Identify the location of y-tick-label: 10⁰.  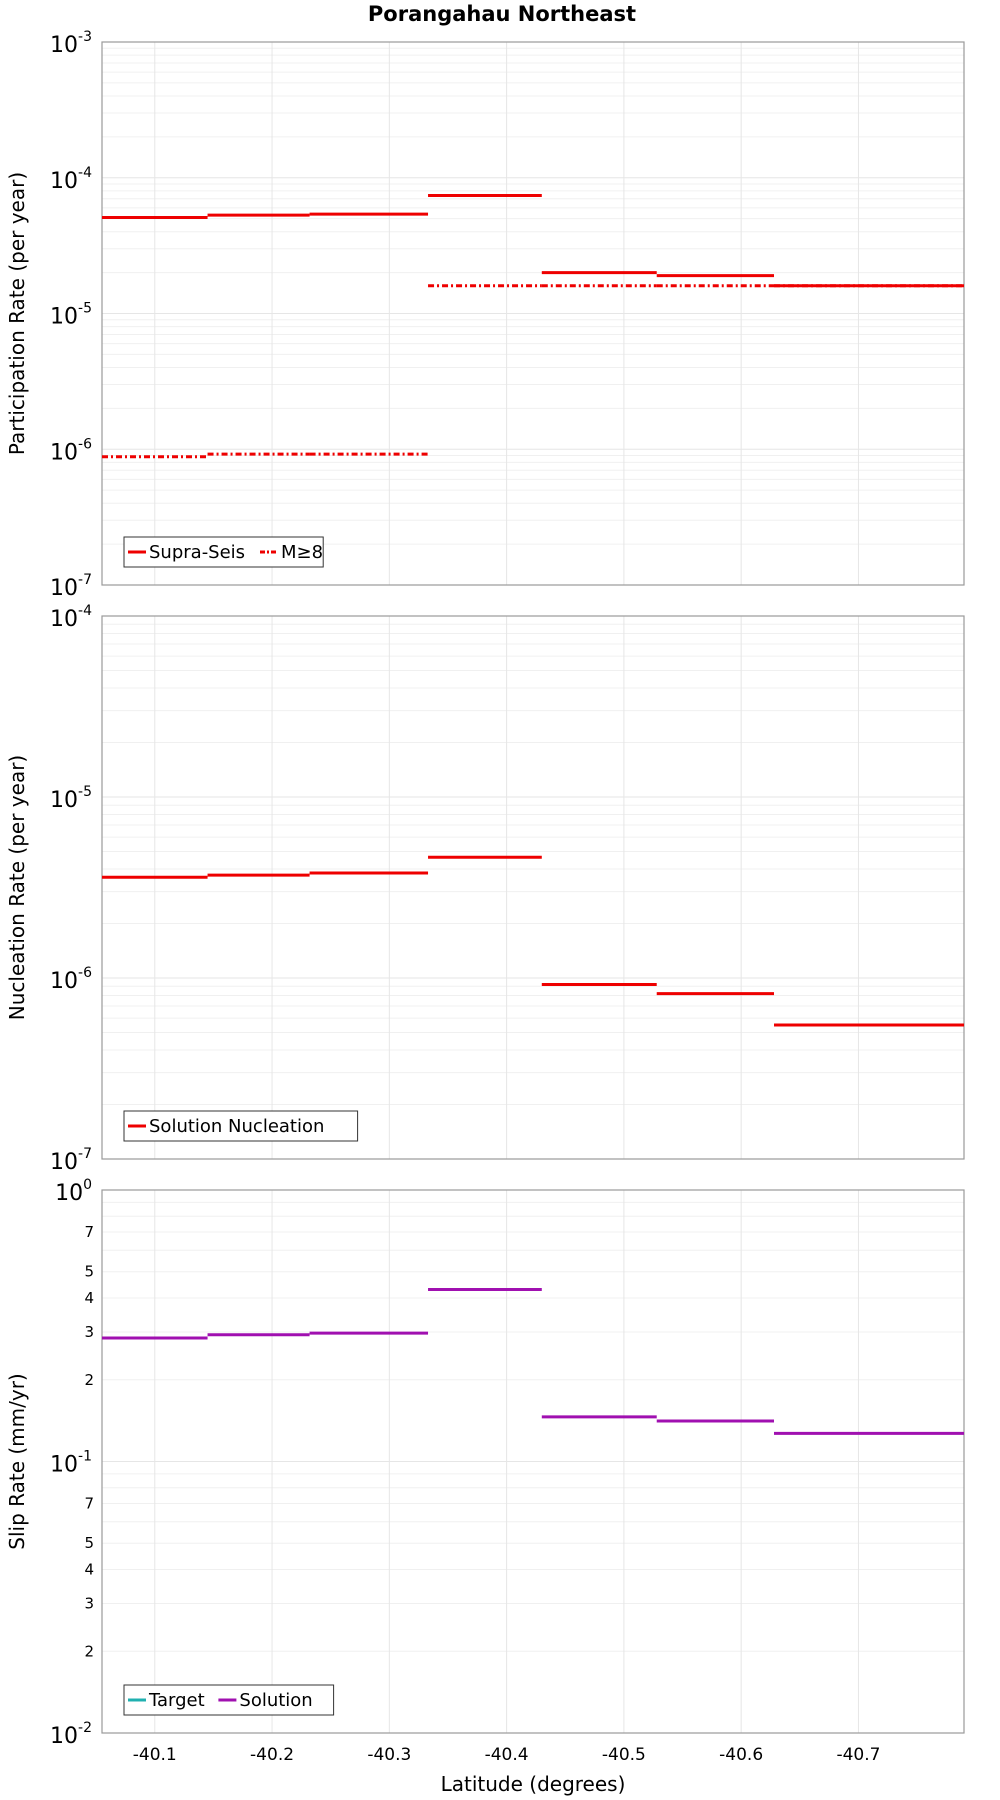
(73, 1191).